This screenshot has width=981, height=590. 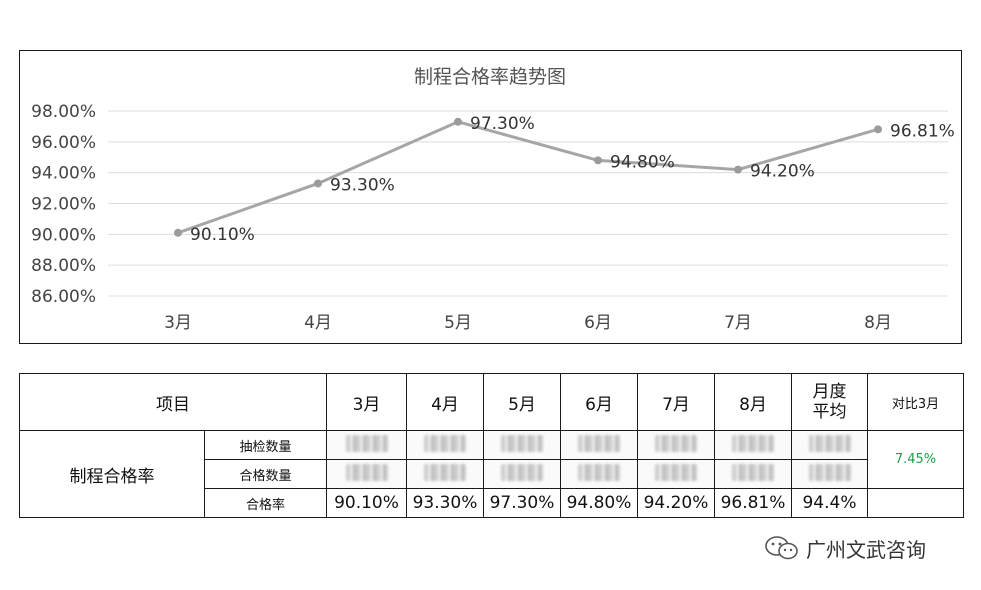 I want to click on x-tick-label: 6月, so click(x=598, y=323).